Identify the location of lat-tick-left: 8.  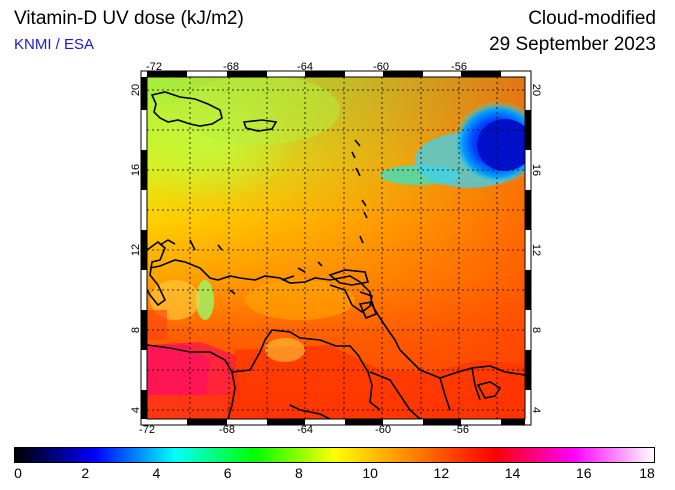
(136, 330).